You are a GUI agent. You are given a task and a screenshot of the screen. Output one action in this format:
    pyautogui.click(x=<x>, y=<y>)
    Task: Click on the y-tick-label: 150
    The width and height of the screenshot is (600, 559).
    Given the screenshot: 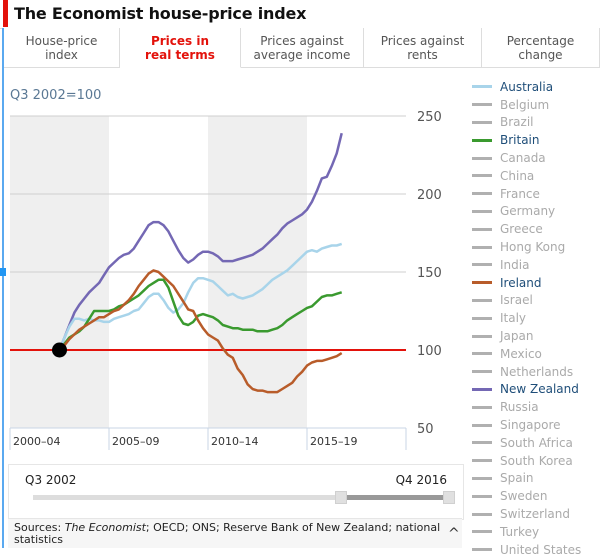 What is the action you would take?
    pyautogui.click(x=429, y=273)
    